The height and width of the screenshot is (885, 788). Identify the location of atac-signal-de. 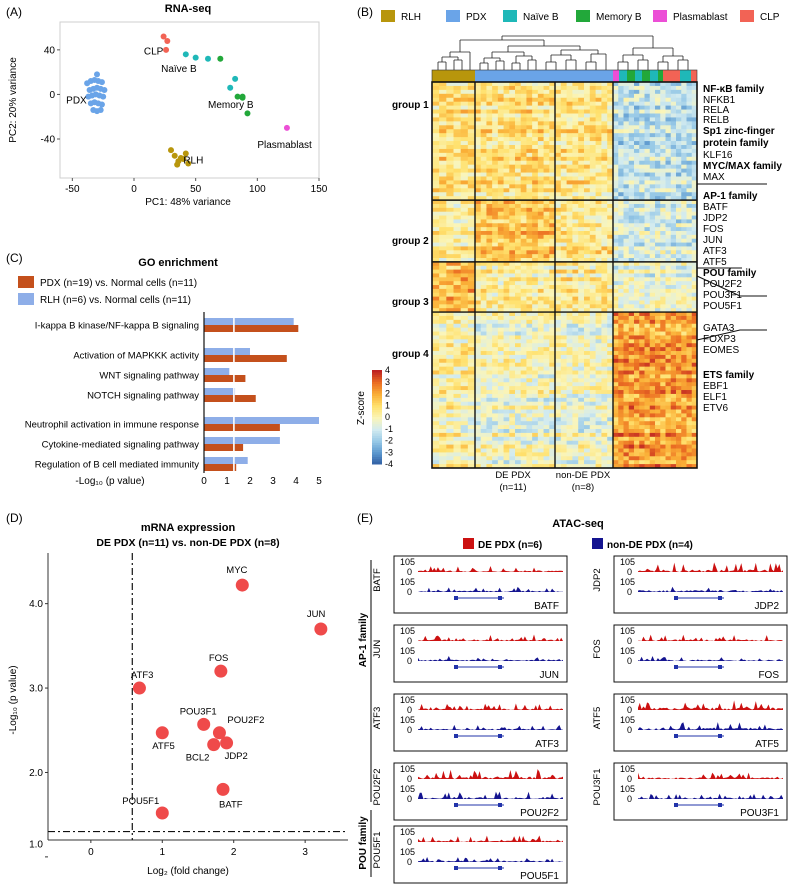
(490, 637).